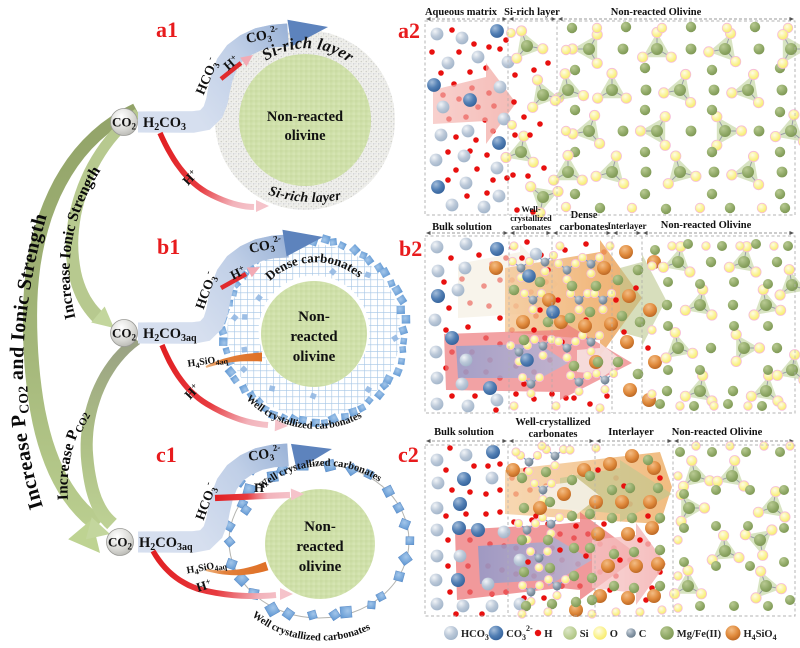 Image resolution: width=800 pixels, height=648 pixels. Describe the element at coordinates (166, 454) in the screenshot. I see `svg-text: c1` at that location.